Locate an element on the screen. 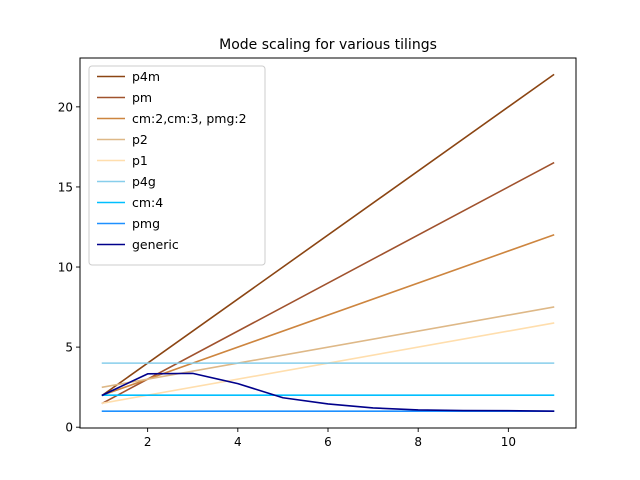 The height and width of the screenshot is (480, 640). x-tick-label: 2 is located at coordinates (148, 442).